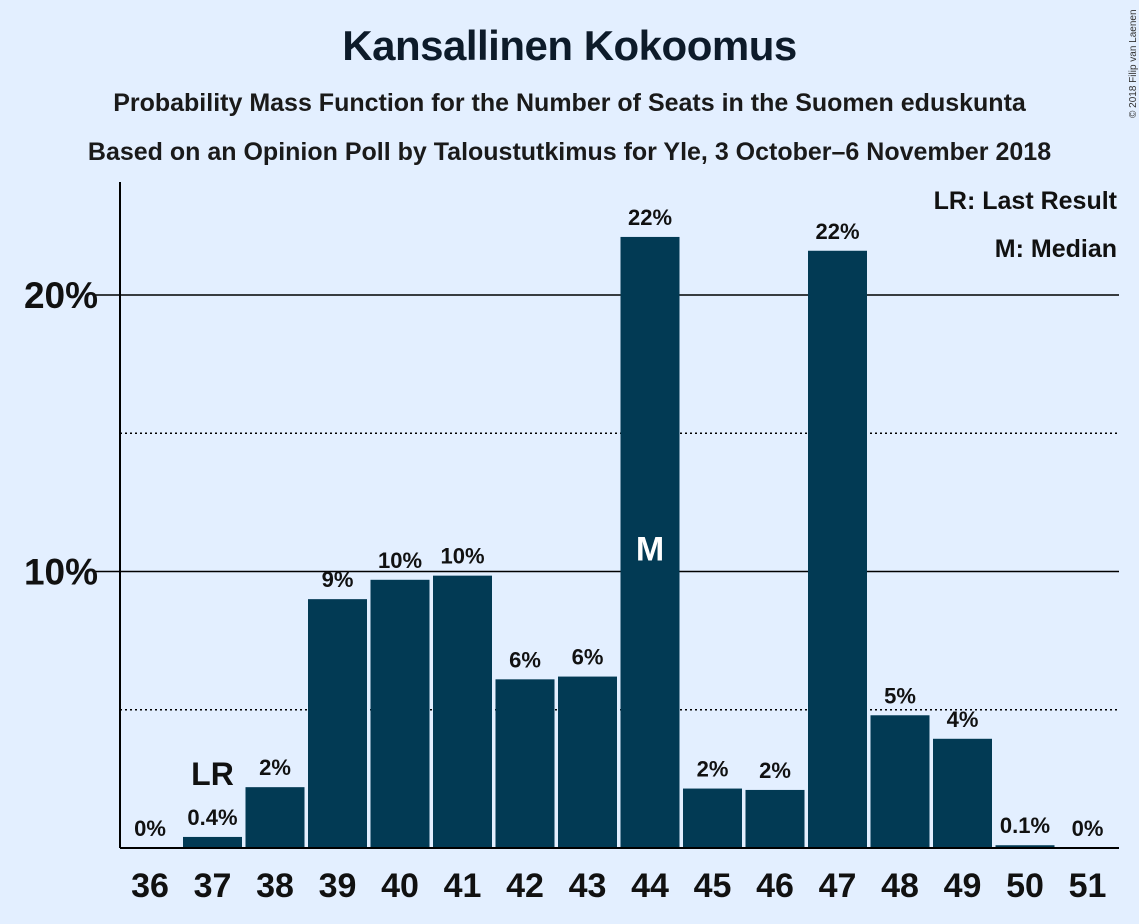 The height and width of the screenshot is (924, 1139). Describe the element at coordinates (463, 886) in the screenshot. I see `x-tick-label: 41` at that location.